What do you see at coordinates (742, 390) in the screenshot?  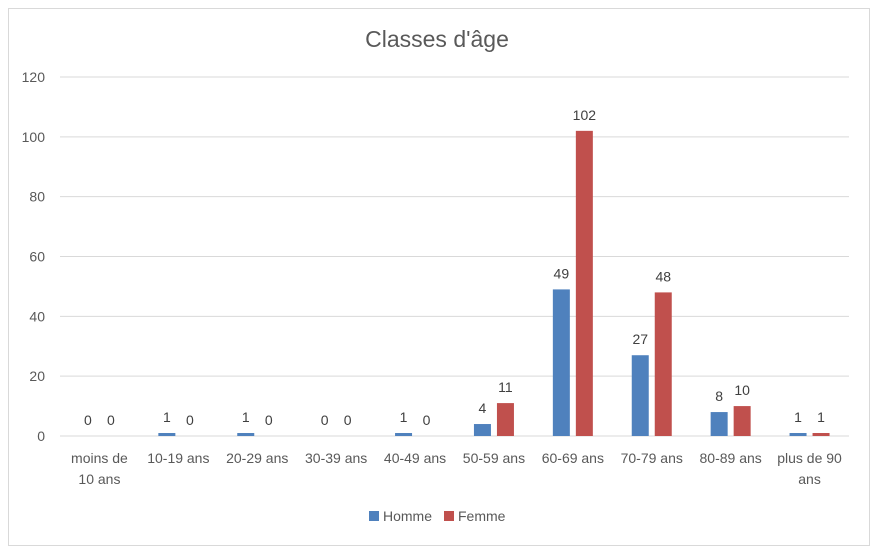 I see `data-label: 10` at bounding box center [742, 390].